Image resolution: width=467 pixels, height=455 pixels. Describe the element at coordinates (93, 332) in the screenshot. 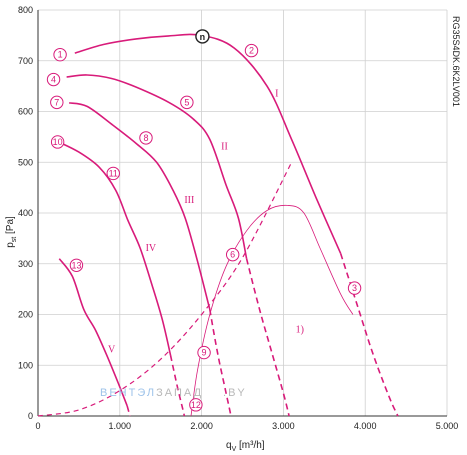

I see `fan-curve-v` at that location.